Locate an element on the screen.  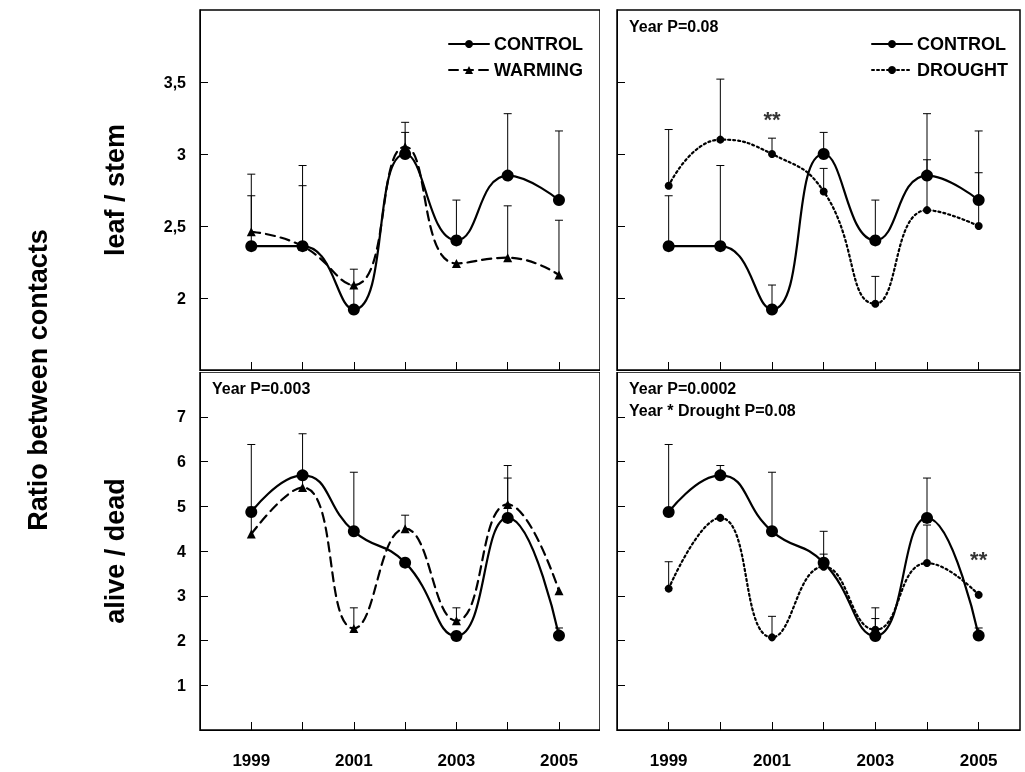
y-axis-title: alive / dead is located at coordinates (114, 551).